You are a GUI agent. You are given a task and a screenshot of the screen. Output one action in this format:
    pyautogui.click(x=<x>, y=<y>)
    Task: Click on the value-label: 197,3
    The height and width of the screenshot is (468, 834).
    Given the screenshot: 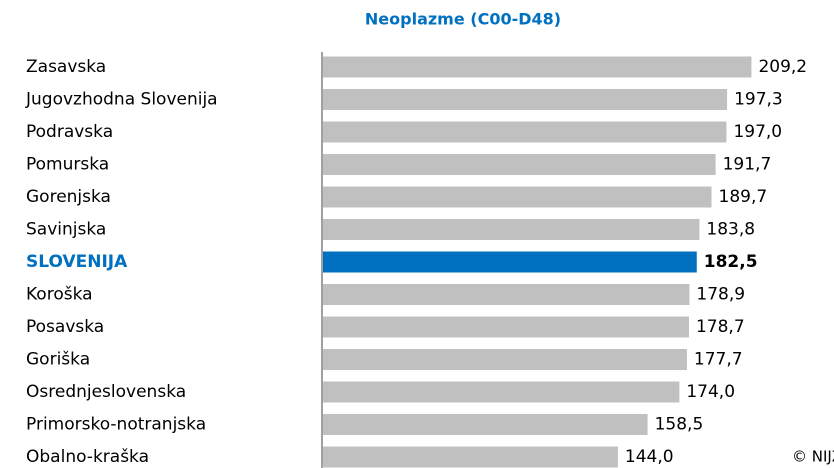 What is the action you would take?
    pyautogui.click(x=758, y=100)
    